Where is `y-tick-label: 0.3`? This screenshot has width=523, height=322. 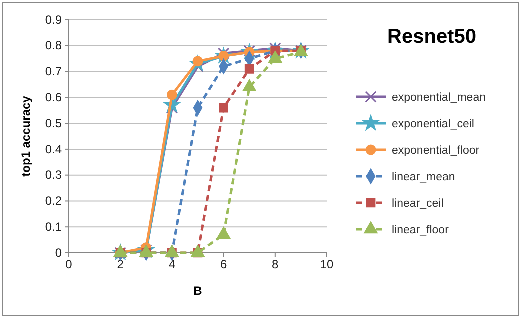 y-tick-label: 0.3 is located at coordinates (53, 175).